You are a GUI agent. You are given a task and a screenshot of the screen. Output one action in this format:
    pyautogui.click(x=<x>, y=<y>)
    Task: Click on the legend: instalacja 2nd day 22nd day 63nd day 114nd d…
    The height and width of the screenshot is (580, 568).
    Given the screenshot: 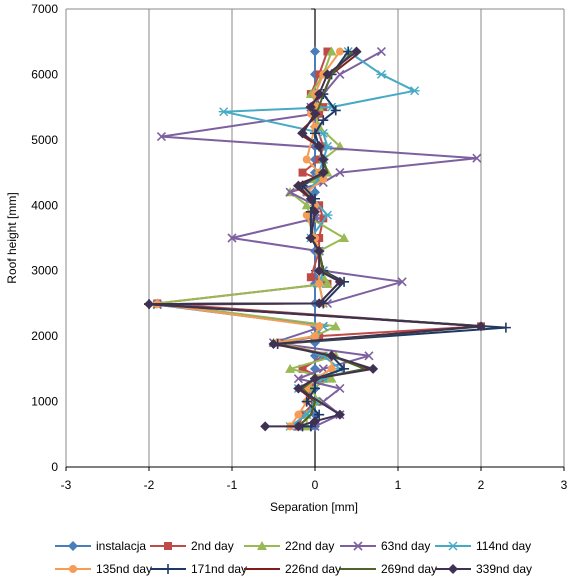 What is the action you would take?
    pyautogui.click(x=293, y=557)
    